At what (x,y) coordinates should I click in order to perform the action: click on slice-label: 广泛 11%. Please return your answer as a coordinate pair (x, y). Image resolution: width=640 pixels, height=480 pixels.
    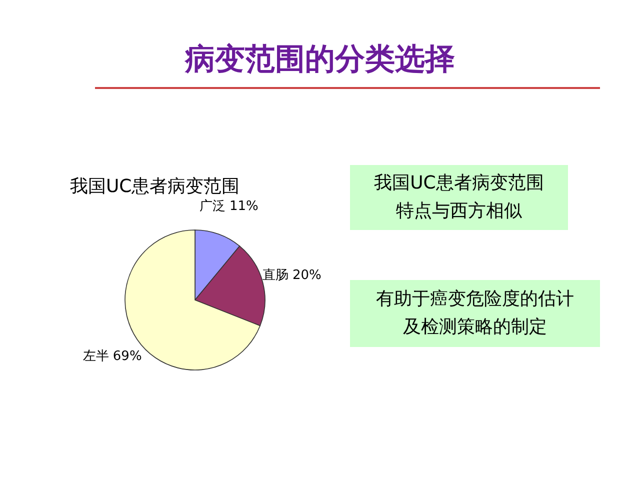
    Looking at the image, I should click on (228, 206).